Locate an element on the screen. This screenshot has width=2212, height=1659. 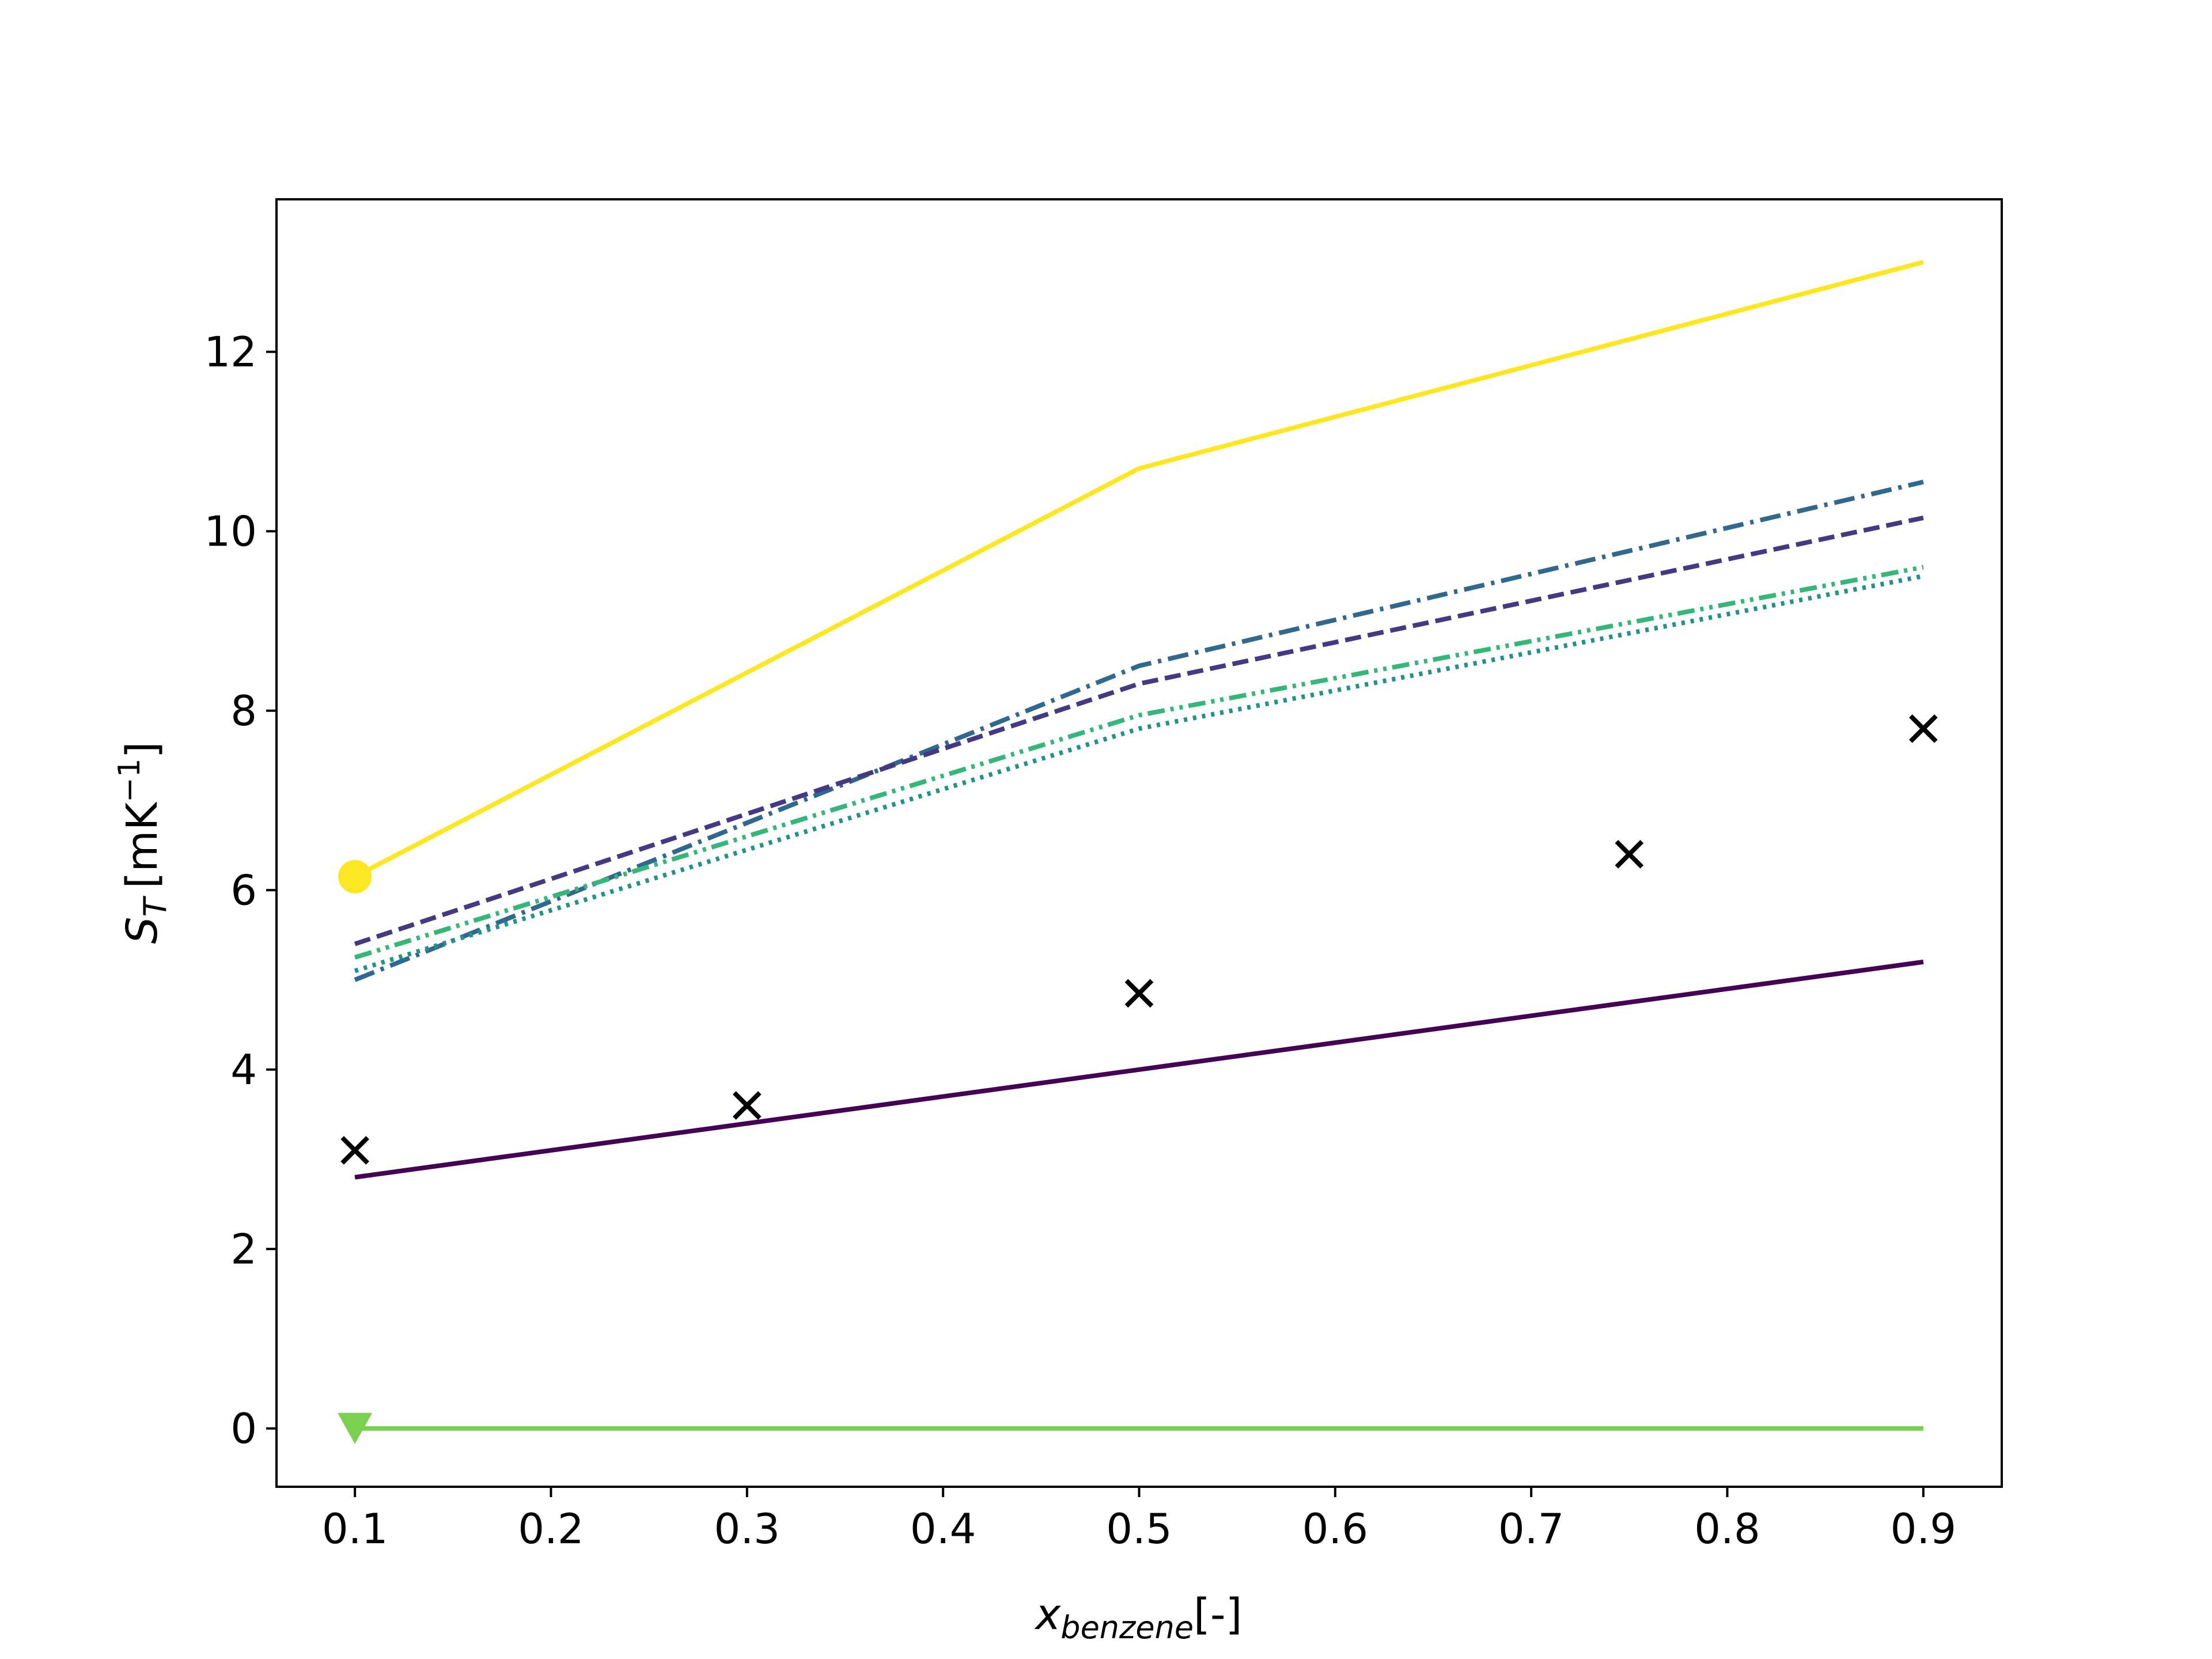
x-tick-label: 0.9 is located at coordinates (1924, 1529).